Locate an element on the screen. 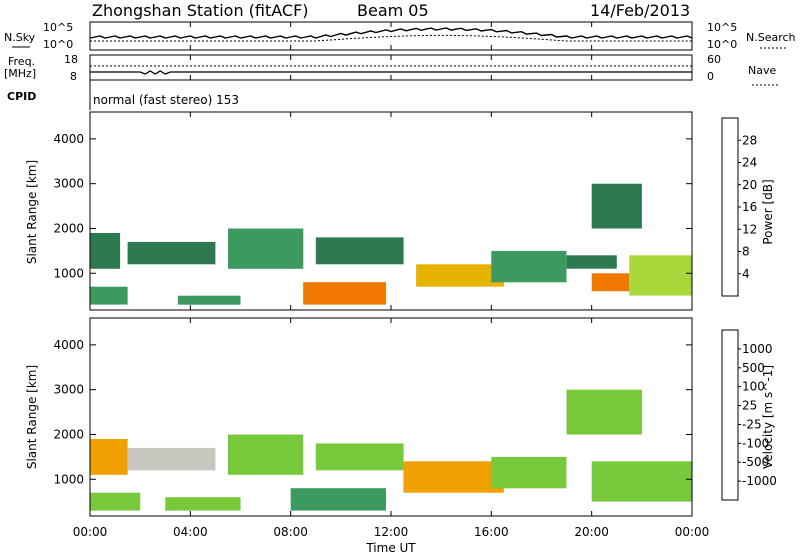  colorbar-tick-label: -25 is located at coordinates (752, 424).